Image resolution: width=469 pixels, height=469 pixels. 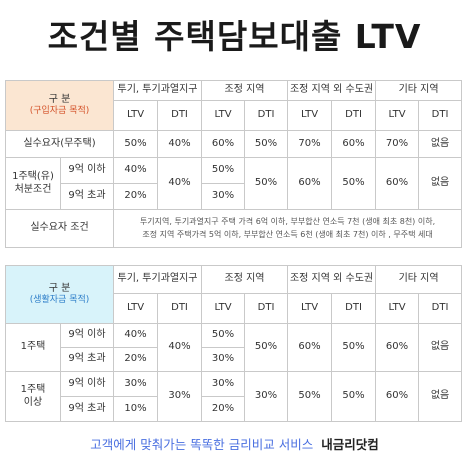 What do you see at coordinates (136, 409) in the screenshot?
I see `table-cell: 10%` at bounding box center [136, 409].